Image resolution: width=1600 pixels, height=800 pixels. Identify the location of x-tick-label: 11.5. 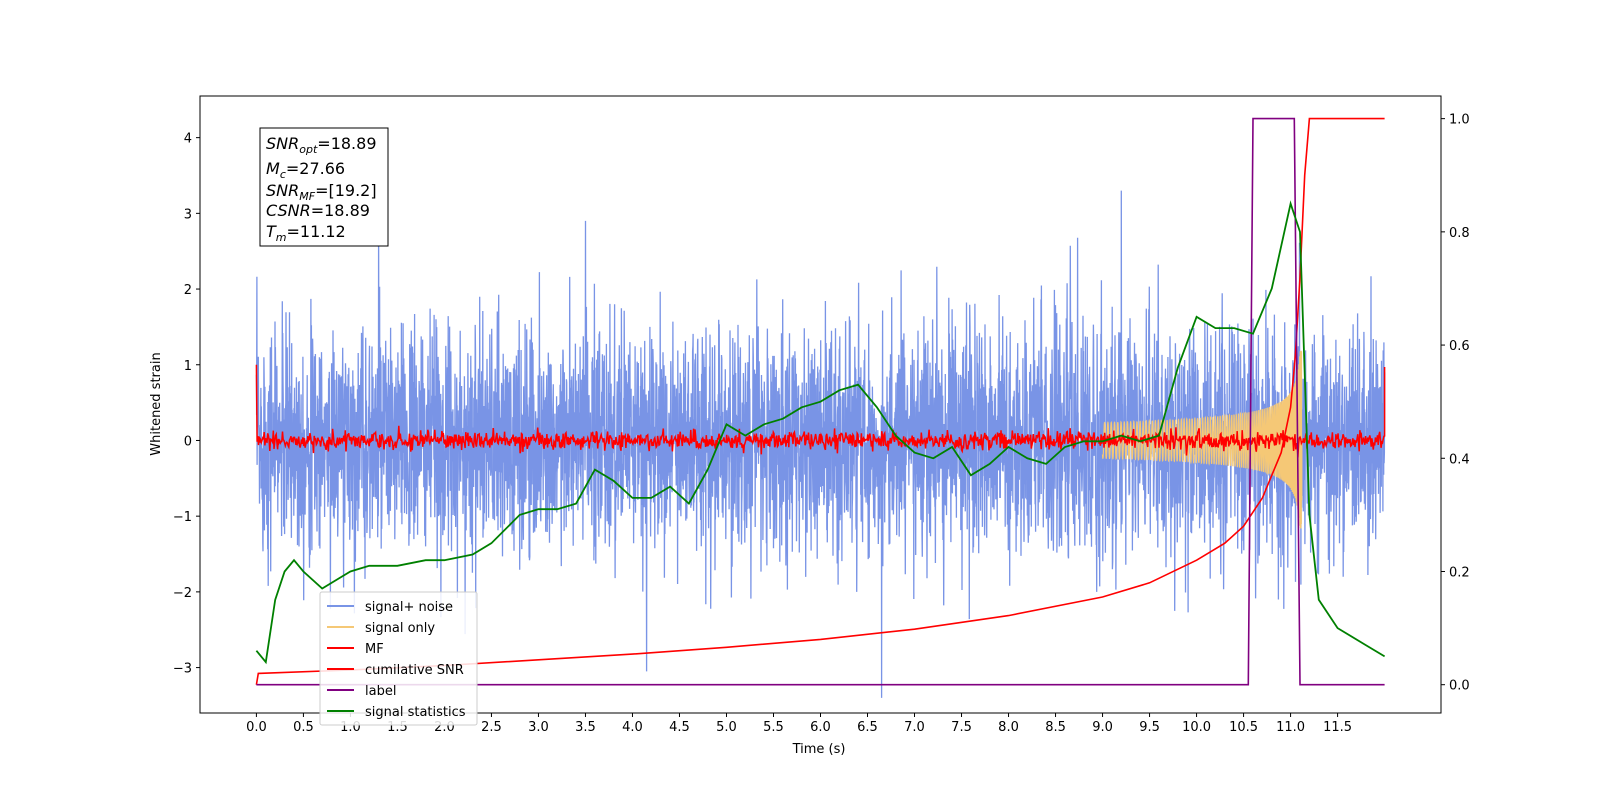
(1337, 727).